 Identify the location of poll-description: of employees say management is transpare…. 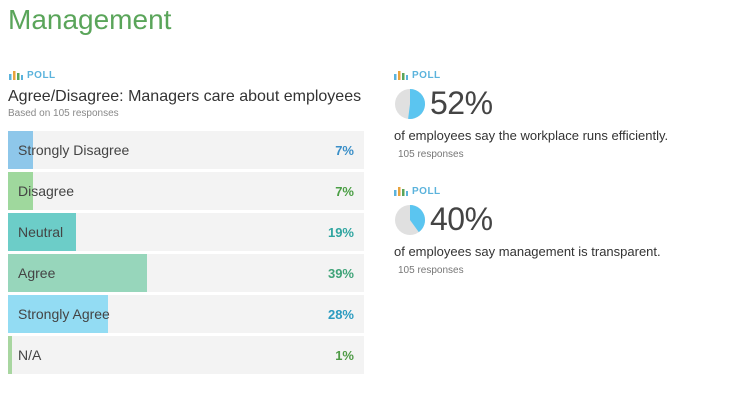
(527, 251).